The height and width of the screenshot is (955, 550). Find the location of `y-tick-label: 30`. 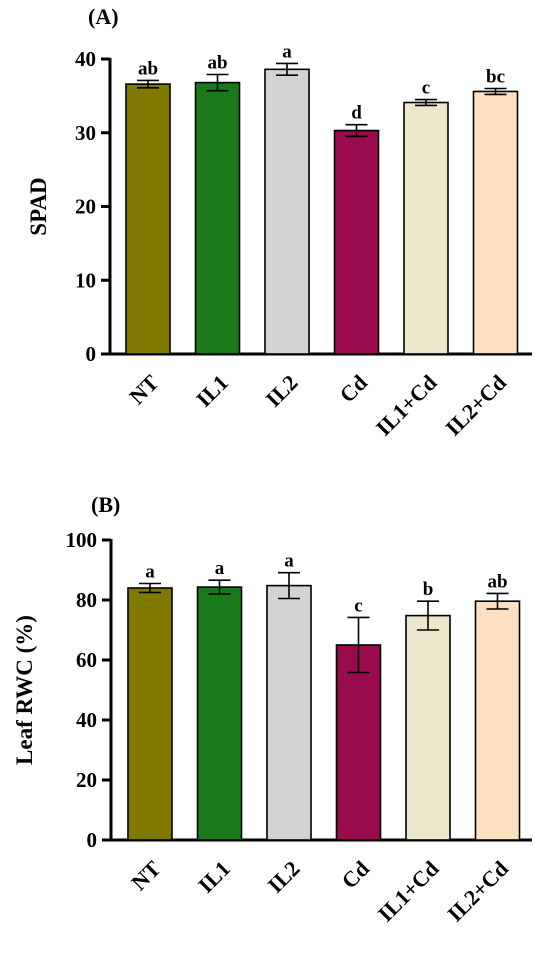

y-tick-label: 30 is located at coordinates (85, 133).